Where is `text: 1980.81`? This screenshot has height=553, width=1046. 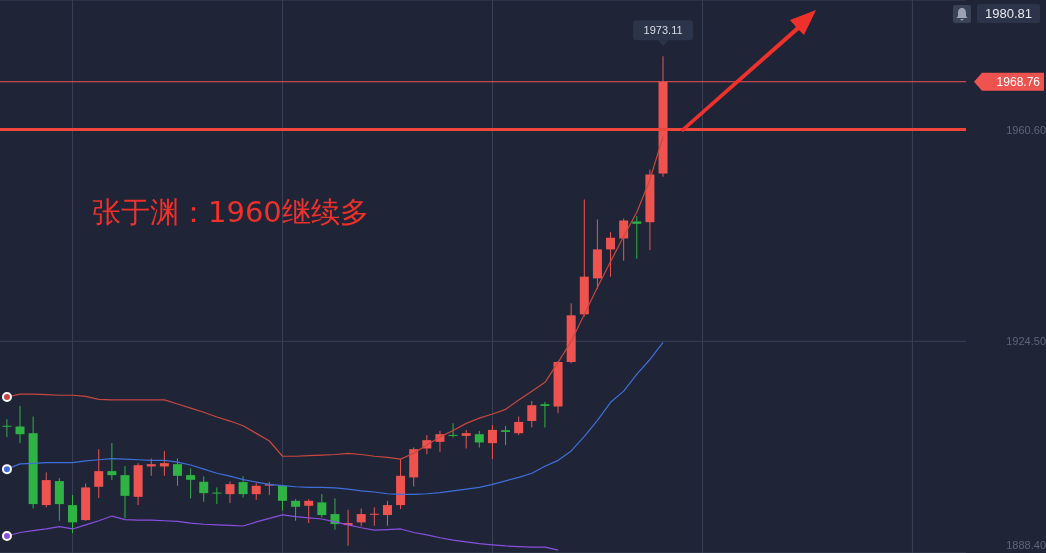
text: 1980.81 is located at coordinates (1008, 13).